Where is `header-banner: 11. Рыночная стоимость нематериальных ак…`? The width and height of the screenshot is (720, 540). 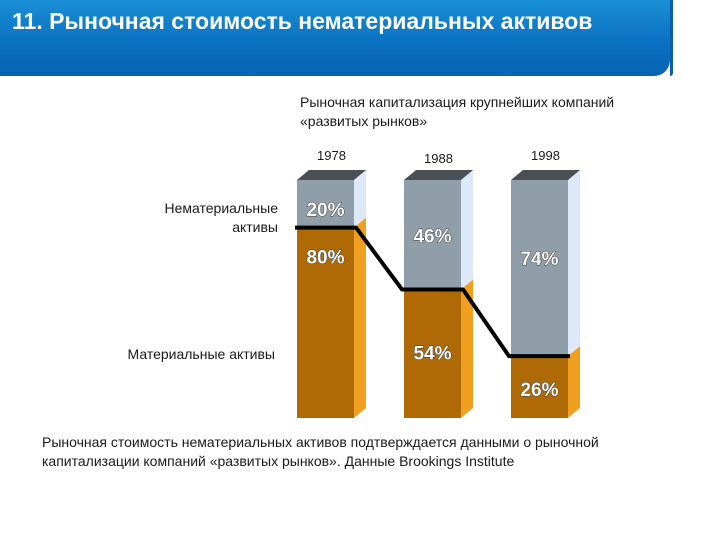
header-banner: 11. Рыночная стоимость нематериальных ак… is located at coordinates (336, 38).